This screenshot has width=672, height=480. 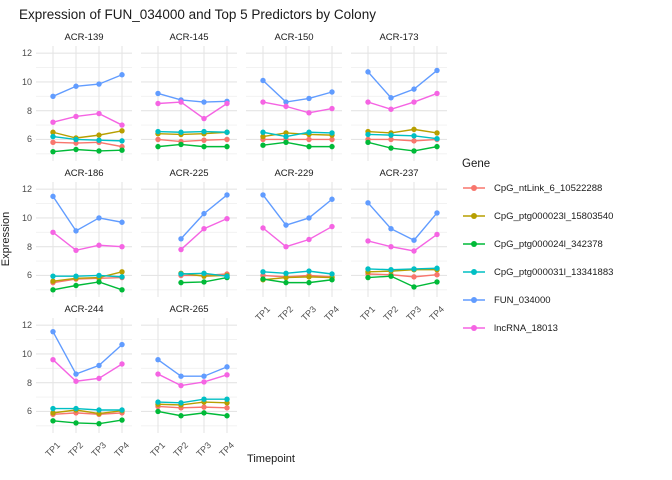 What do you see at coordinates (84, 309) in the screenshot?
I see `facet-strip-ACR-244: ACR-244` at bounding box center [84, 309].